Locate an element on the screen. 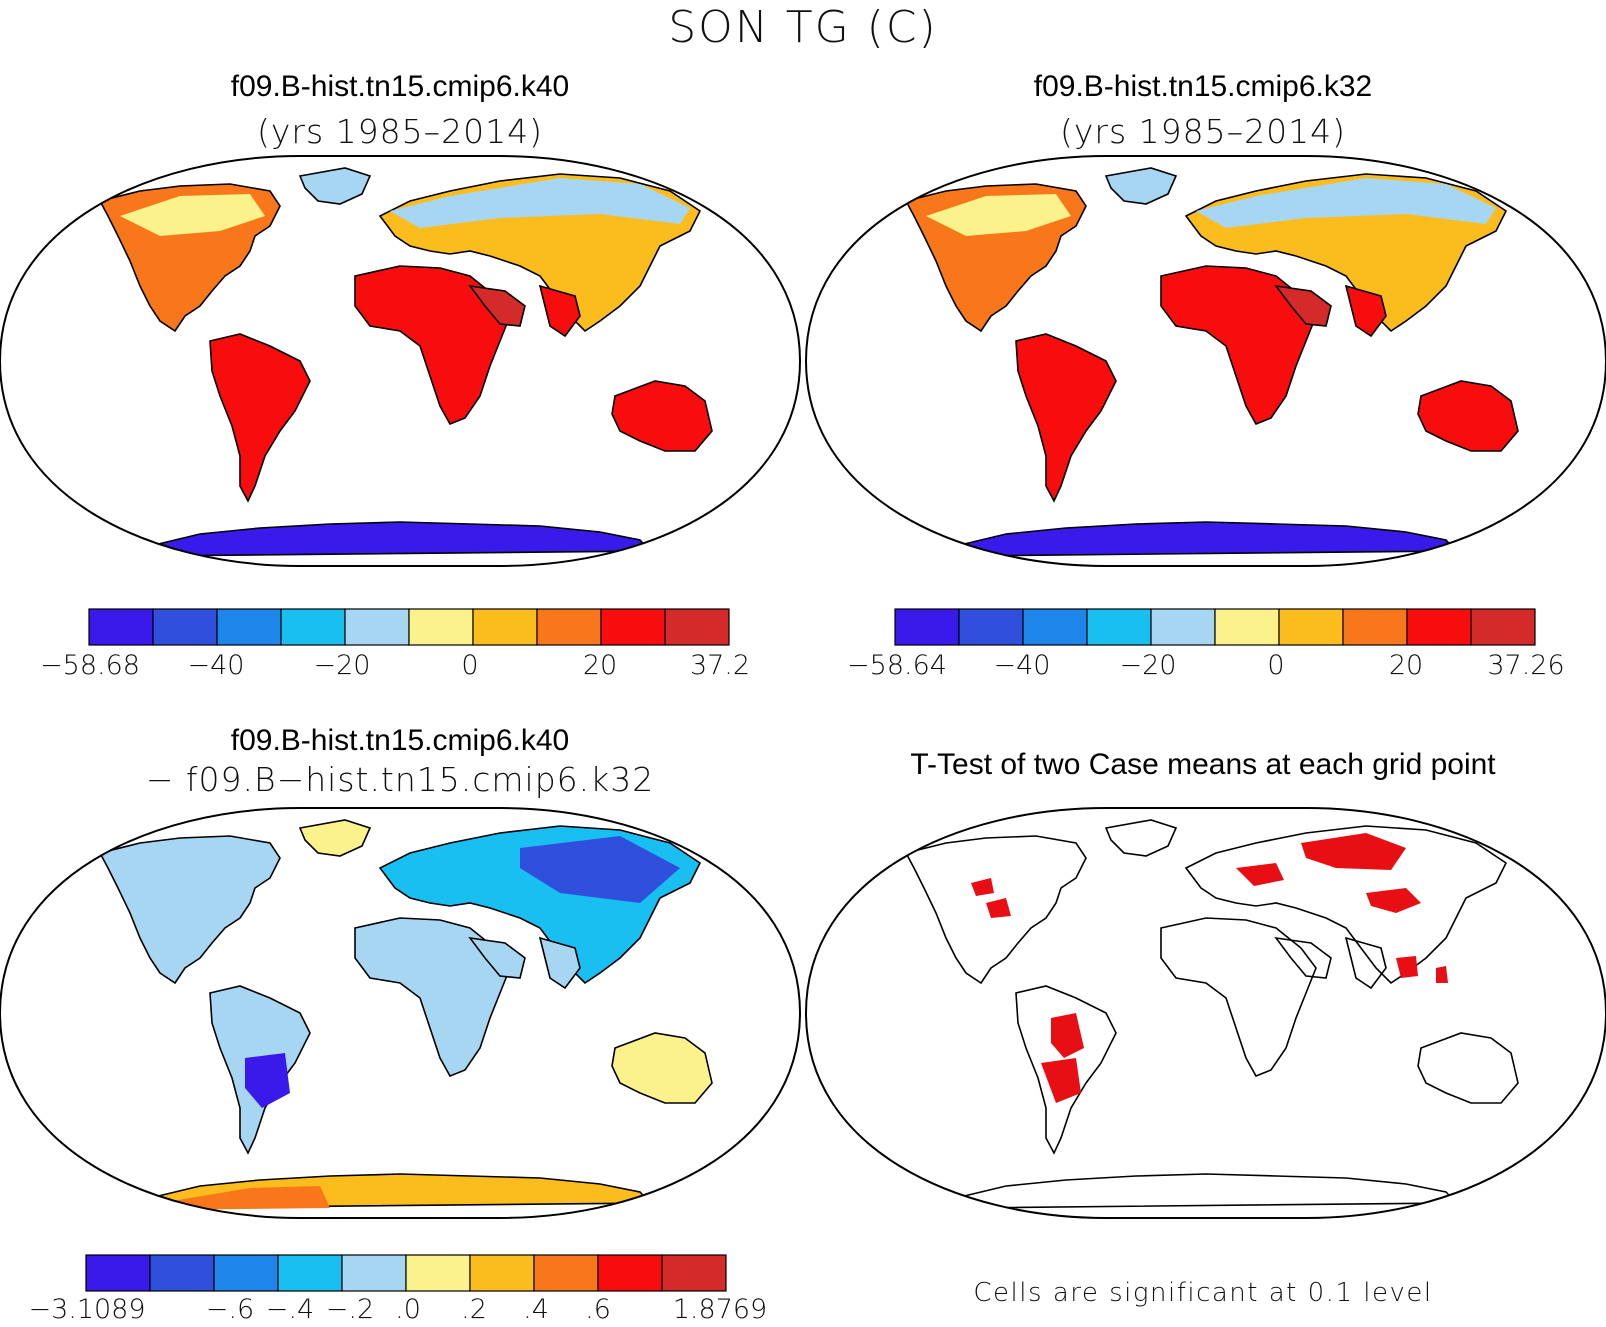 This screenshot has width=1606, height=1327. cbar-k32-tick-1: −40 is located at coordinates (1022, 665).